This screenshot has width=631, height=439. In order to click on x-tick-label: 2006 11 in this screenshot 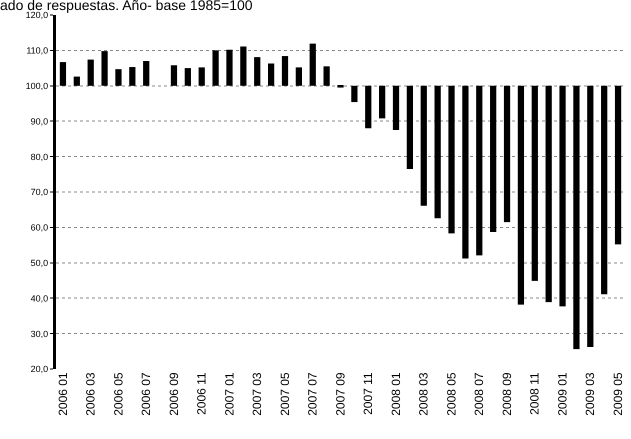, I will do `click(201, 393)`.